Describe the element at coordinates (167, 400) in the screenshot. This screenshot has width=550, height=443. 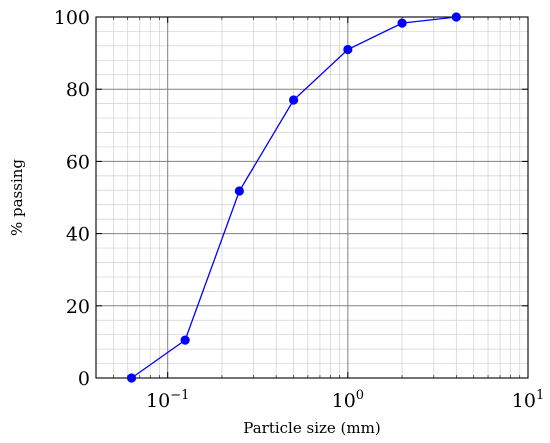
I see `x-tick-label: 10⁻¹` at that location.